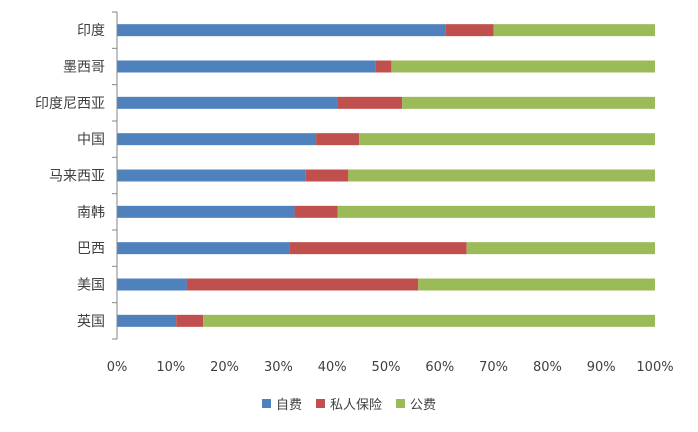 This screenshot has width=698, height=432. Describe the element at coordinates (170, 367) in the screenshot. I see `x-tick-label-2: 10%` at that location.